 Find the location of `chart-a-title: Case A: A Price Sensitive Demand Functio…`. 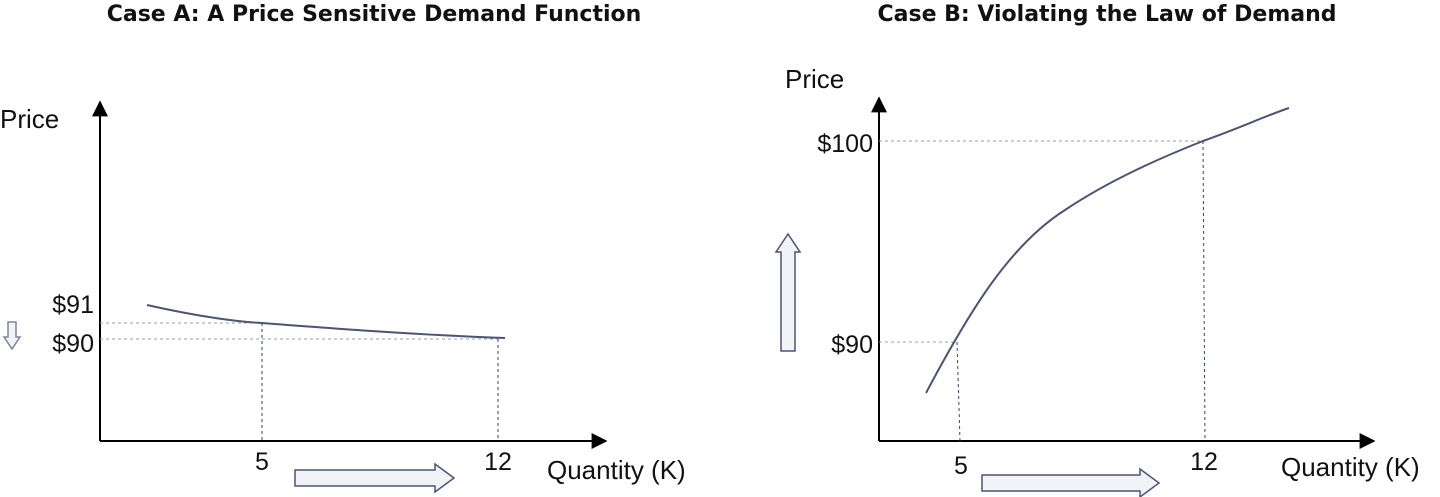

chart-a-title: Case A: A Price Sensitive Demand Functio… is located at coordinates (374, 14).